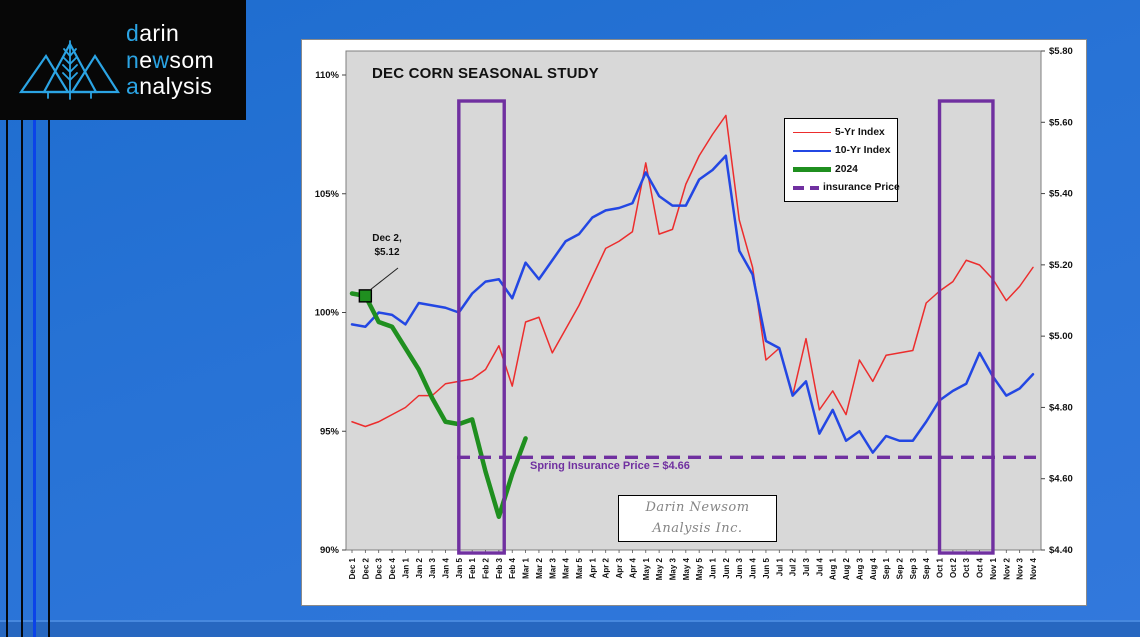 Image resolution: width=1140 pixels, height=637 pixels. Describe the element at coordinates (697, 508) in the screenshot. I see `watermark-line1: Darin Newsom` at that location.